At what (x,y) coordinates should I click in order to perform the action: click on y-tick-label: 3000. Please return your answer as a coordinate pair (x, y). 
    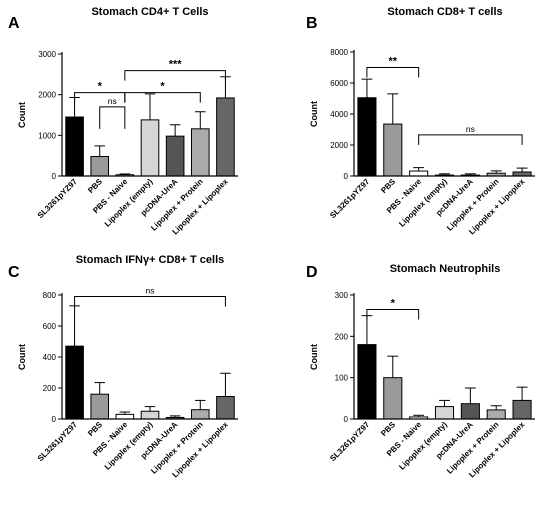
    Looking at the image, I should click on (47, 54).